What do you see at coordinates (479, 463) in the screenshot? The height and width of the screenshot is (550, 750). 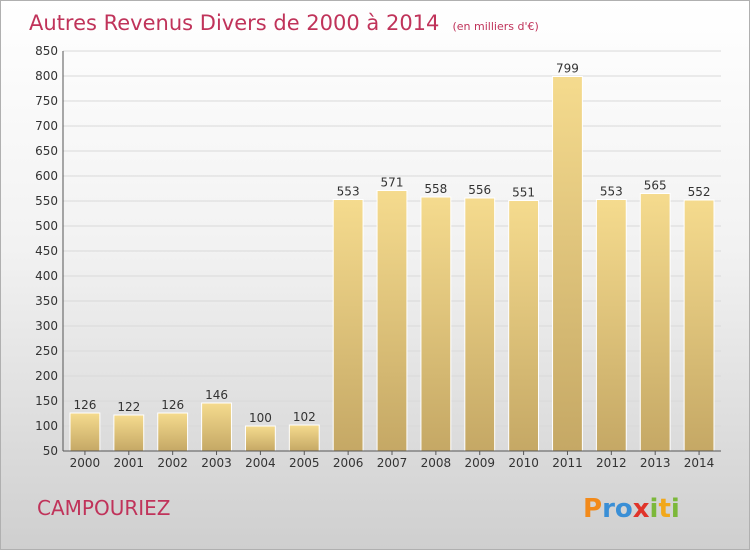 I see `x-tick-label: 2009` at bounding box center [479, 463].